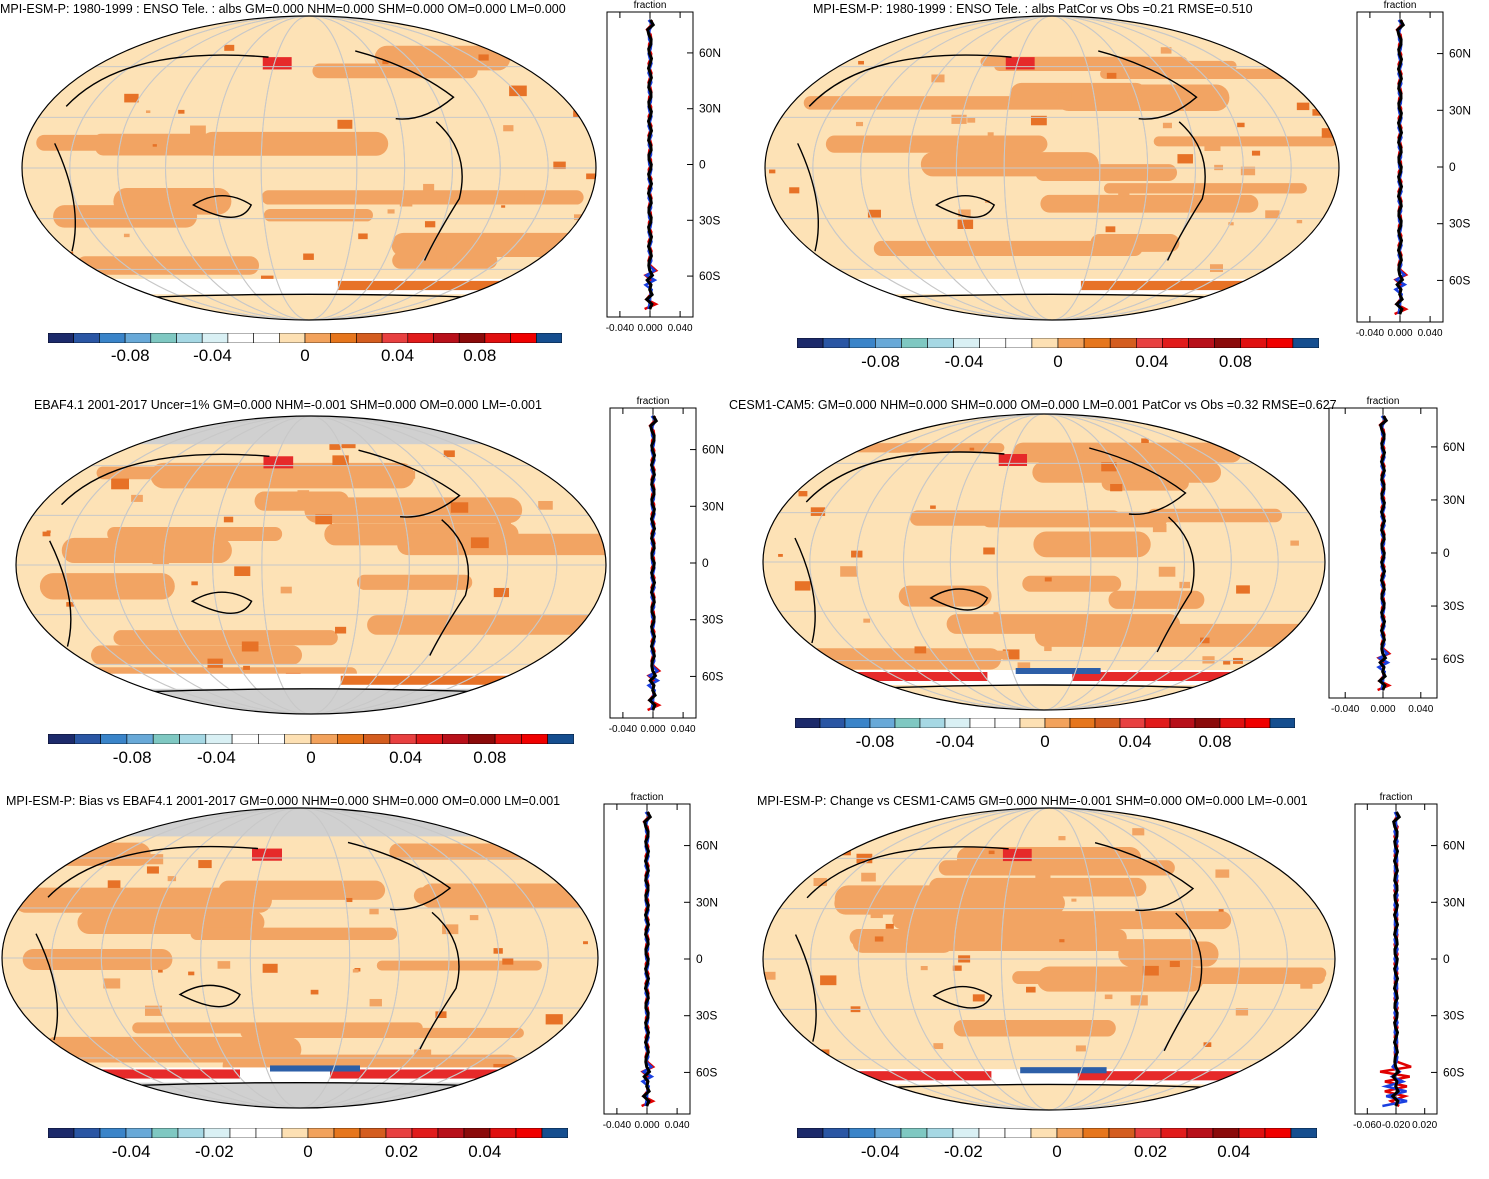 The image size is (1489, 1179). Describe the element at coordinates (308, 1153) in the screenshot. I see `colorbar-labels: -0.04 -0.02 0 0.02 0.04` at that location.